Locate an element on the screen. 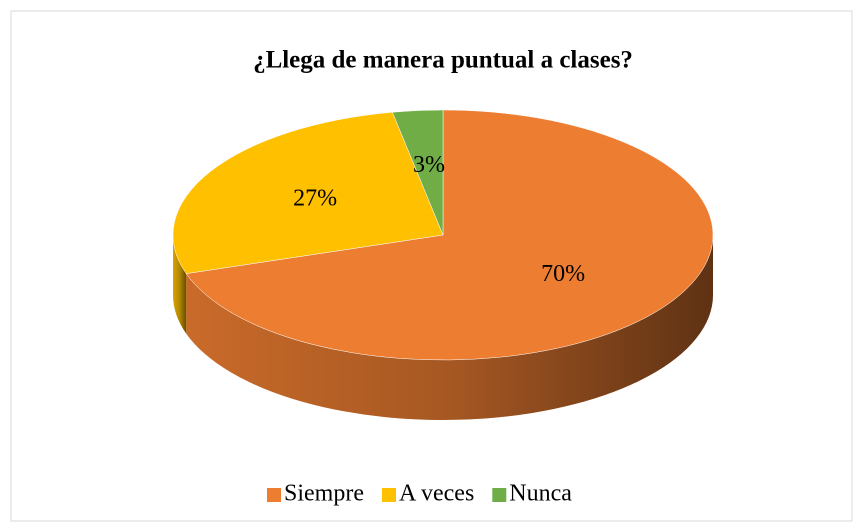 This screenshot has height=532, width=863. data-label: 70% is located at coordinates (563, 274).